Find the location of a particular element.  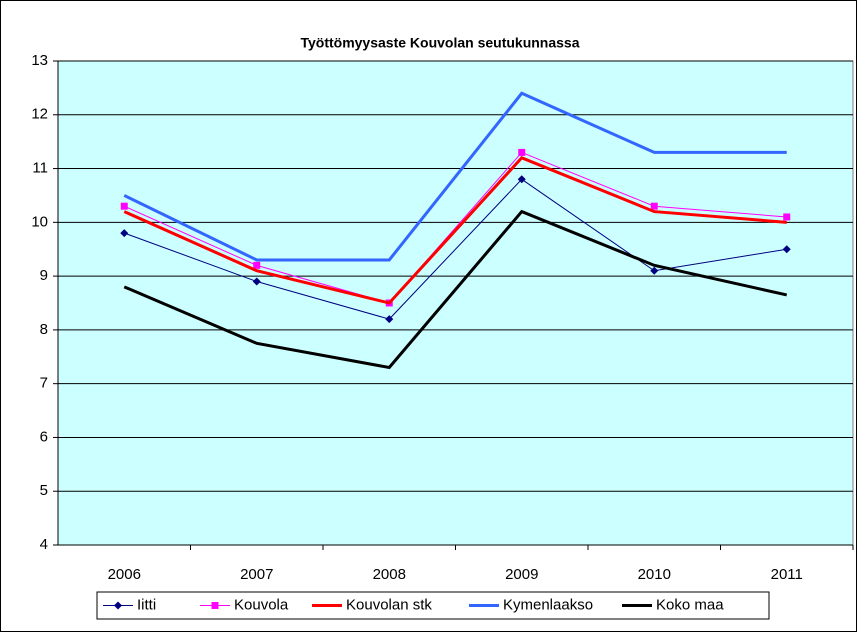

y-tick-label: 7 is located at coordinates (44, 383).